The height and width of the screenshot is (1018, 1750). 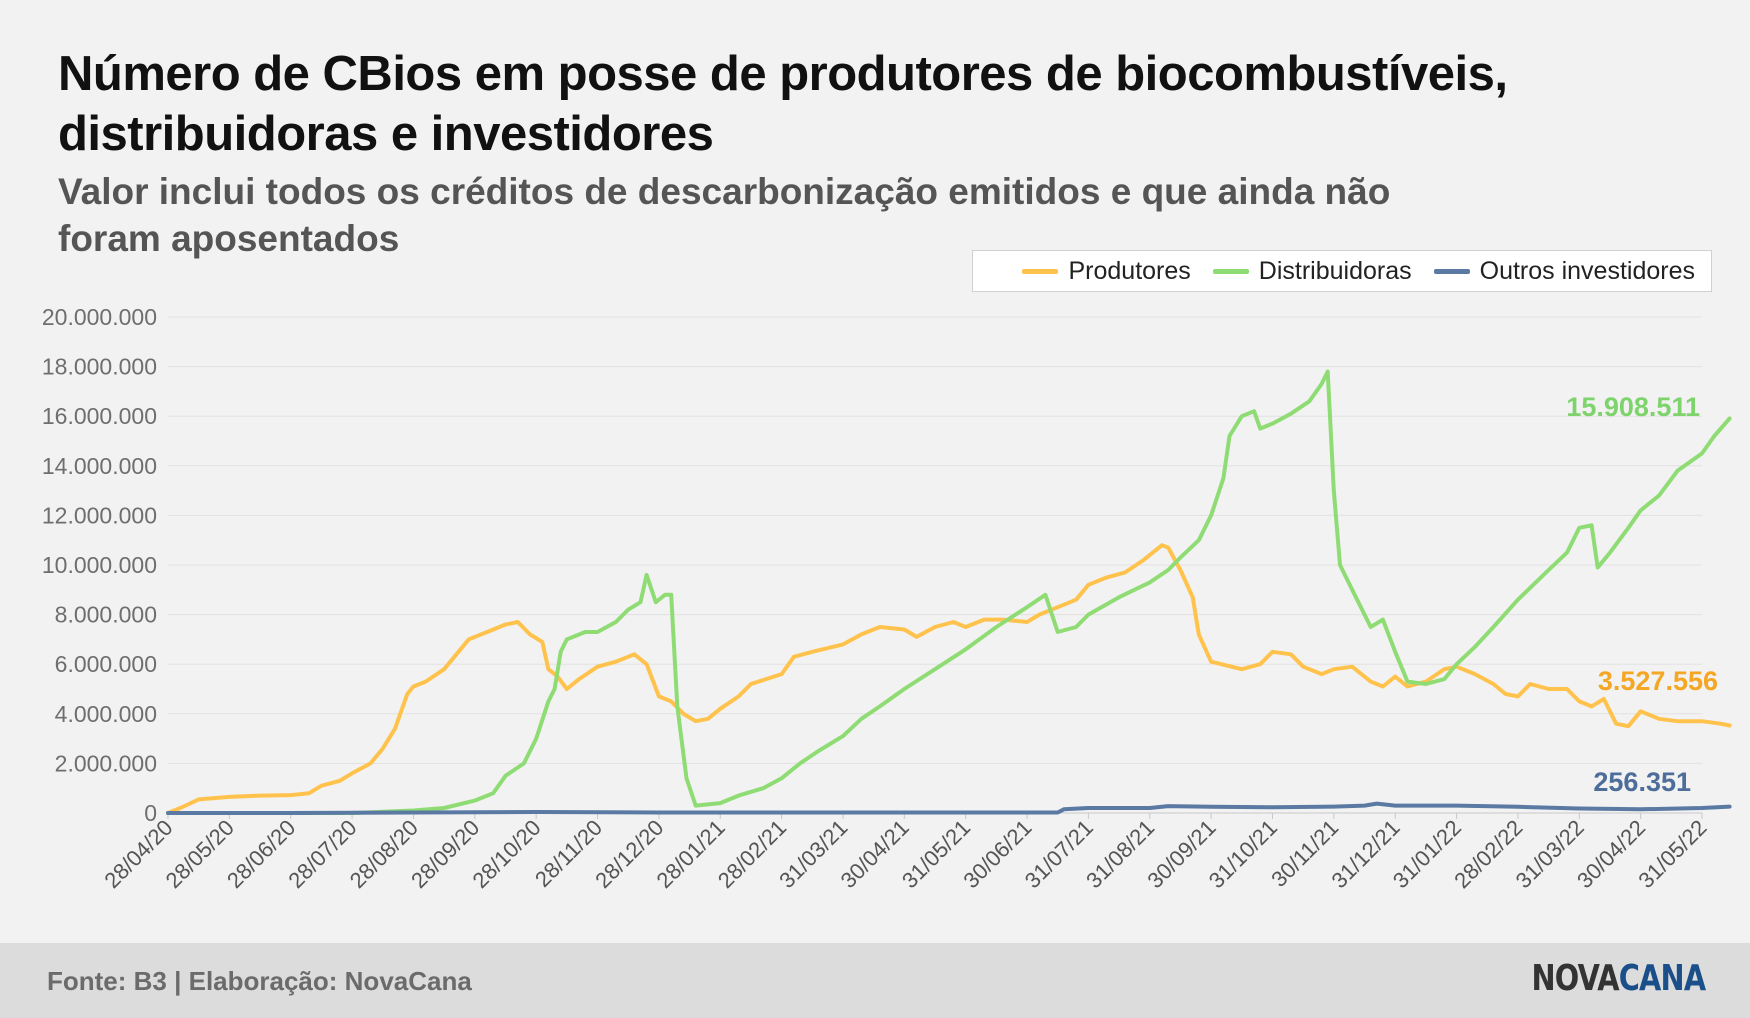 What do you see at coordinates (1672, 854) in the screenshot?
I see `x-tick-label: 31/05/22` at bounding box center [1672, 854].